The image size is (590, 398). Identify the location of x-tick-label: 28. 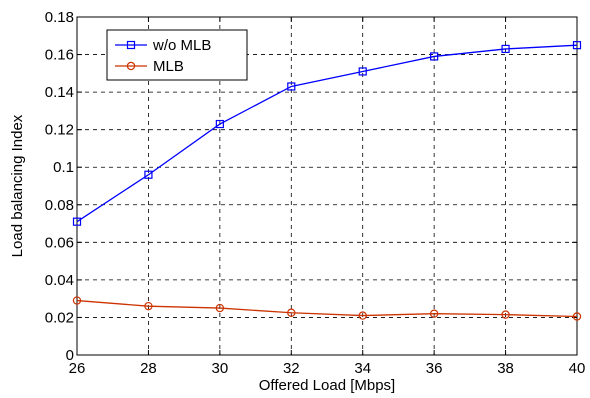
(148, 368).